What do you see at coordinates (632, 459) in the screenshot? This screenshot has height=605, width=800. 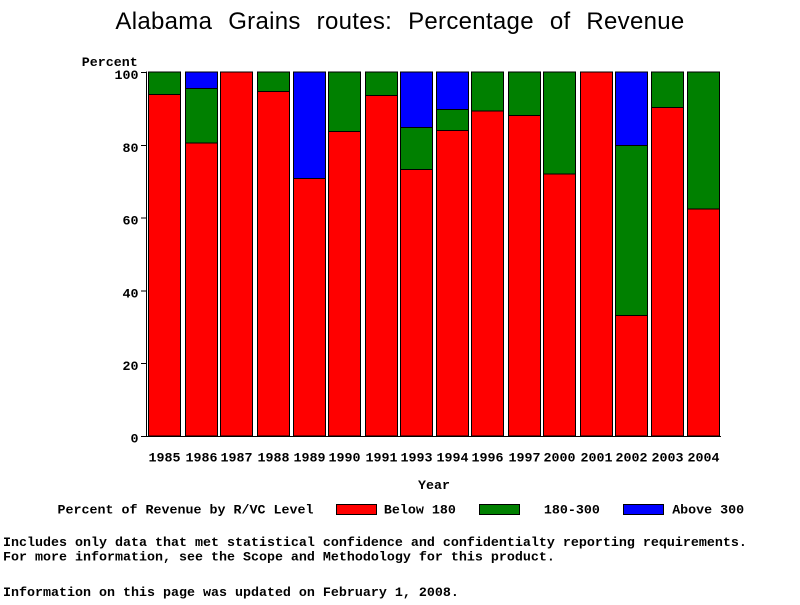 I see `svg-text: 2002` at bounding box center [632, 459].